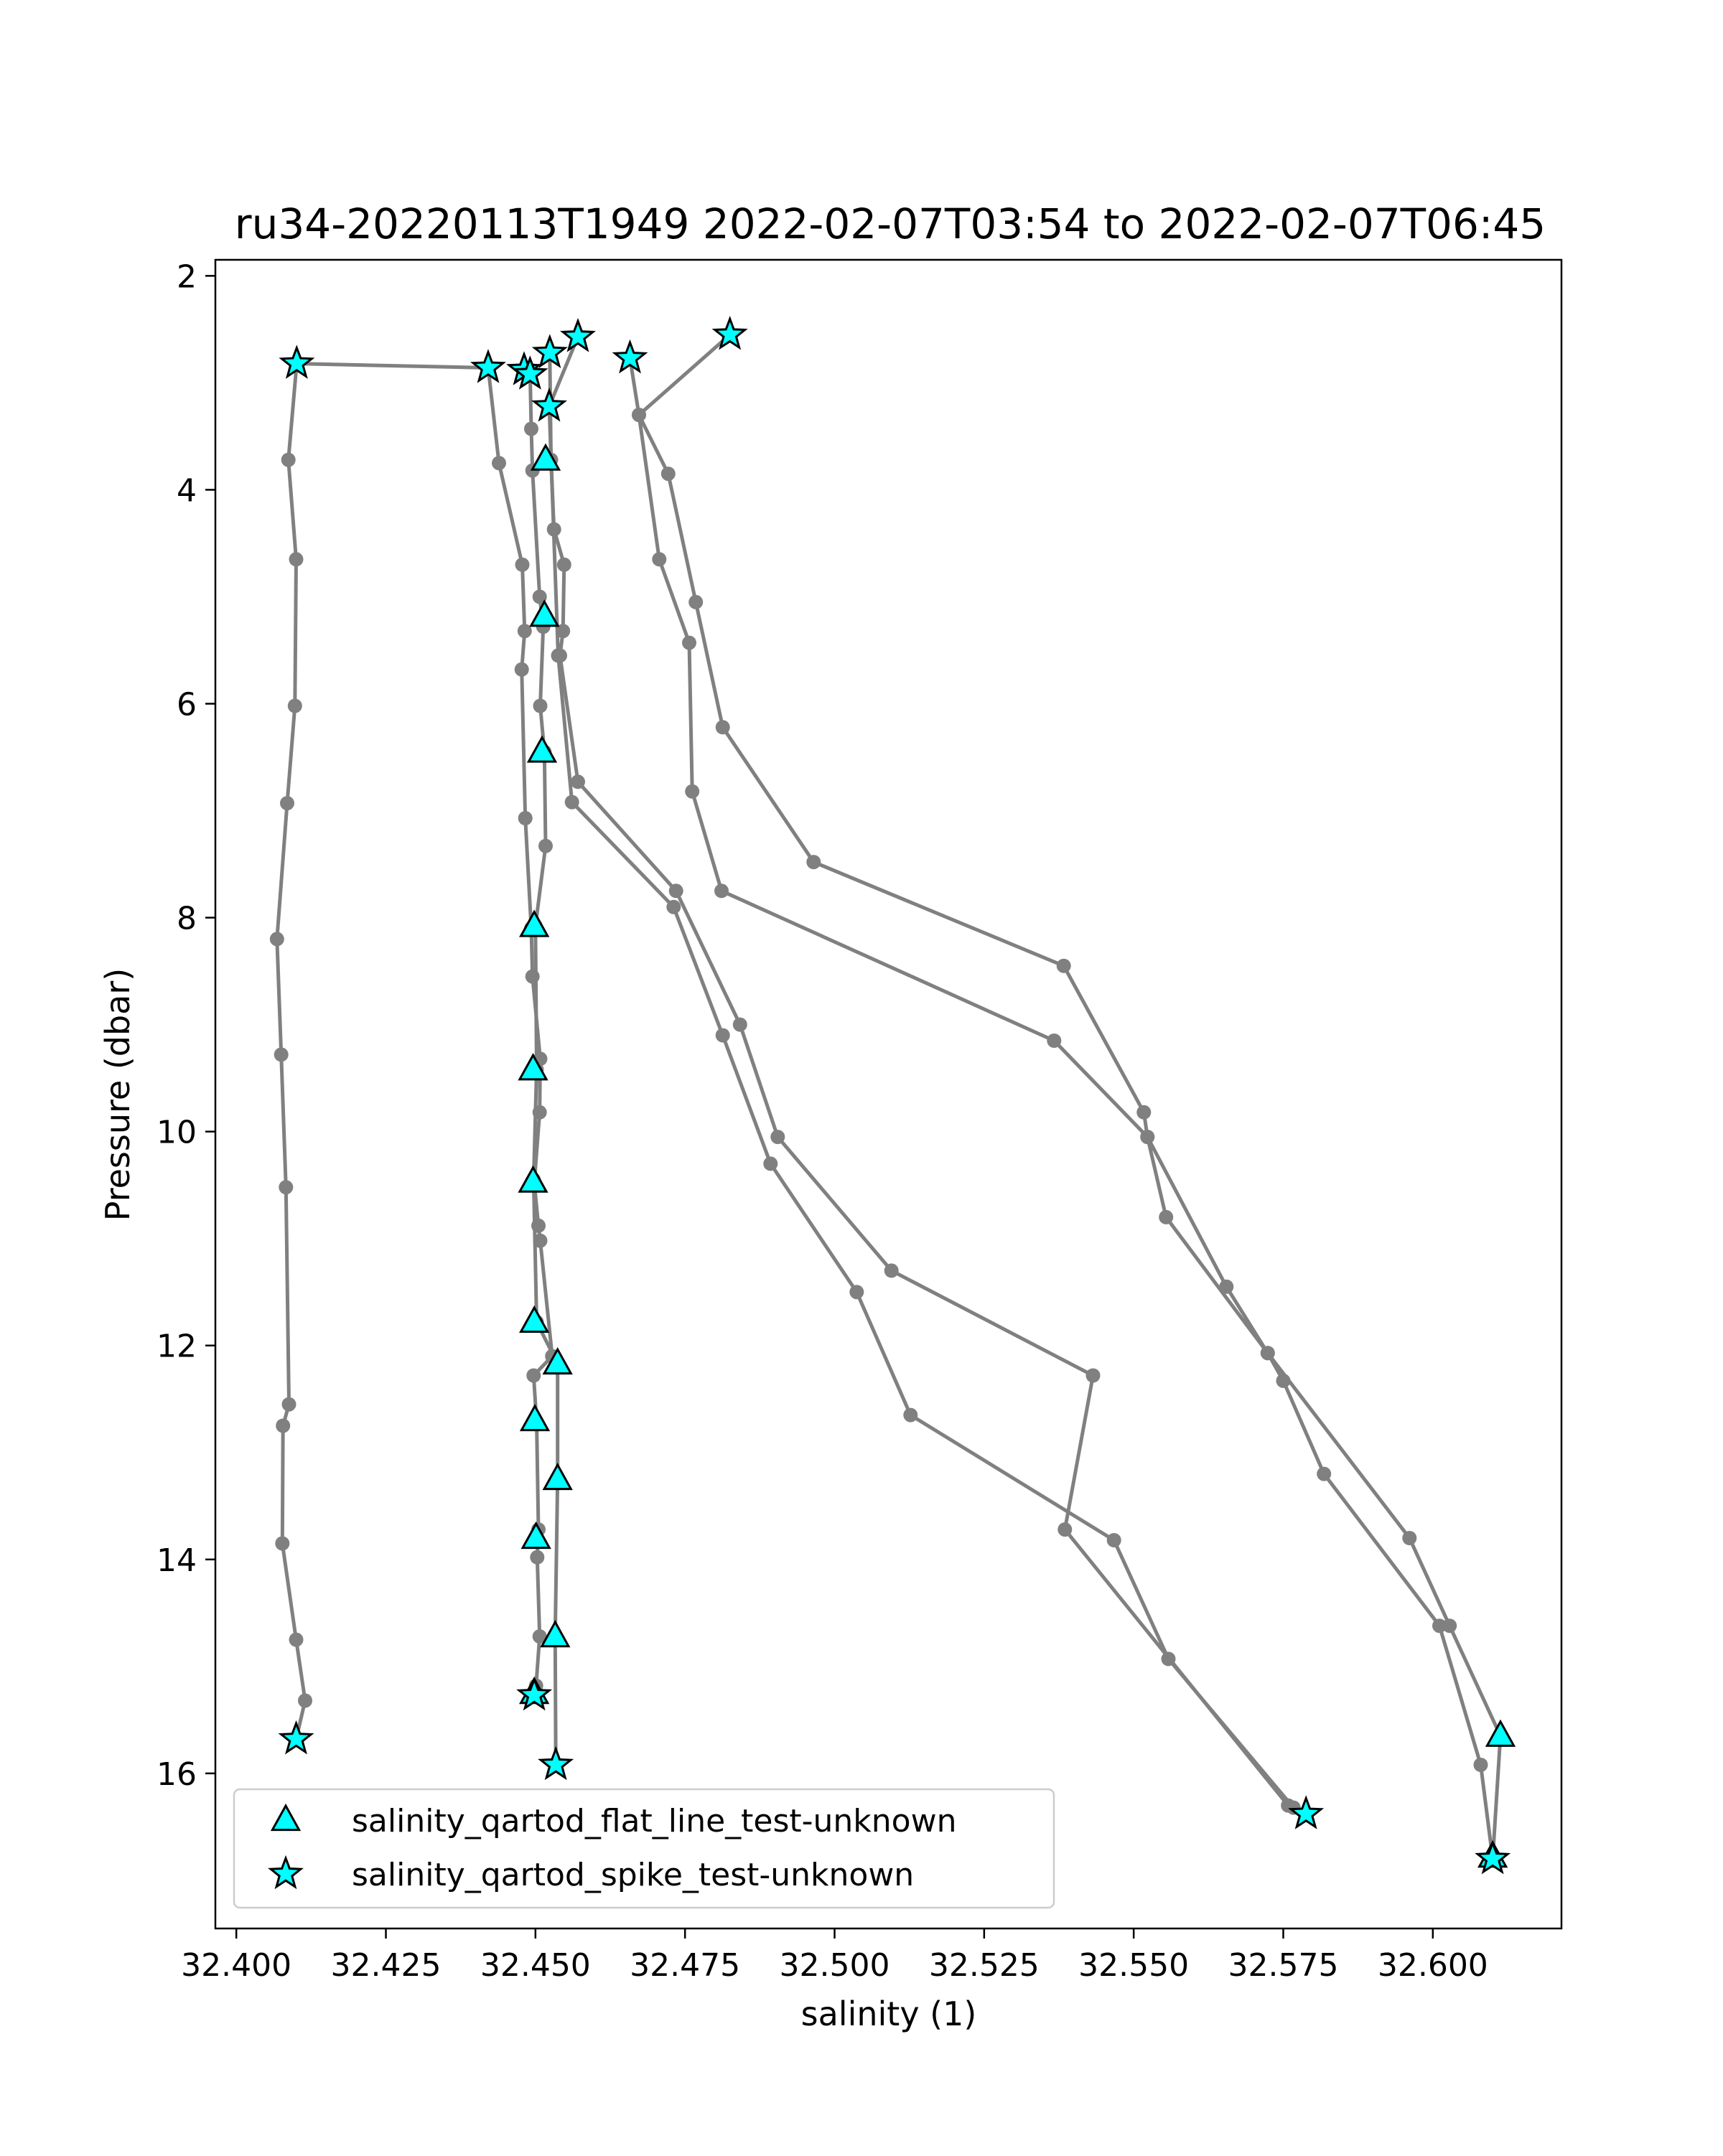 The image size is (1723, 2156). I want to click on legend-box, so click(644, 1848).